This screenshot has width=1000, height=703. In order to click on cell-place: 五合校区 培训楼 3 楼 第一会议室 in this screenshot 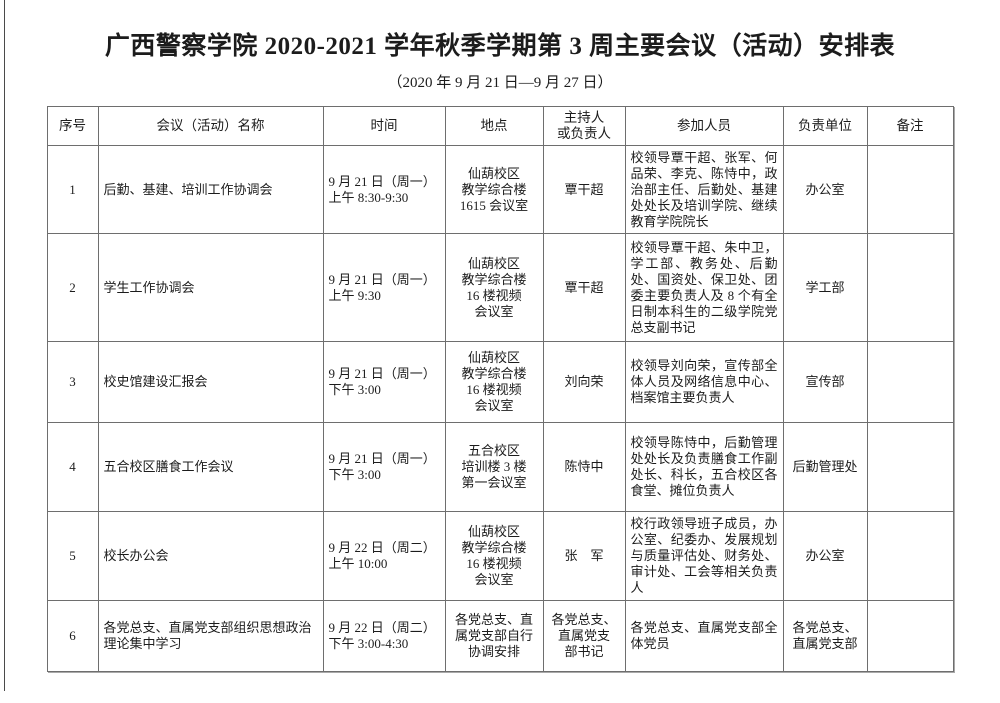, I will do `click(494, 467)`.